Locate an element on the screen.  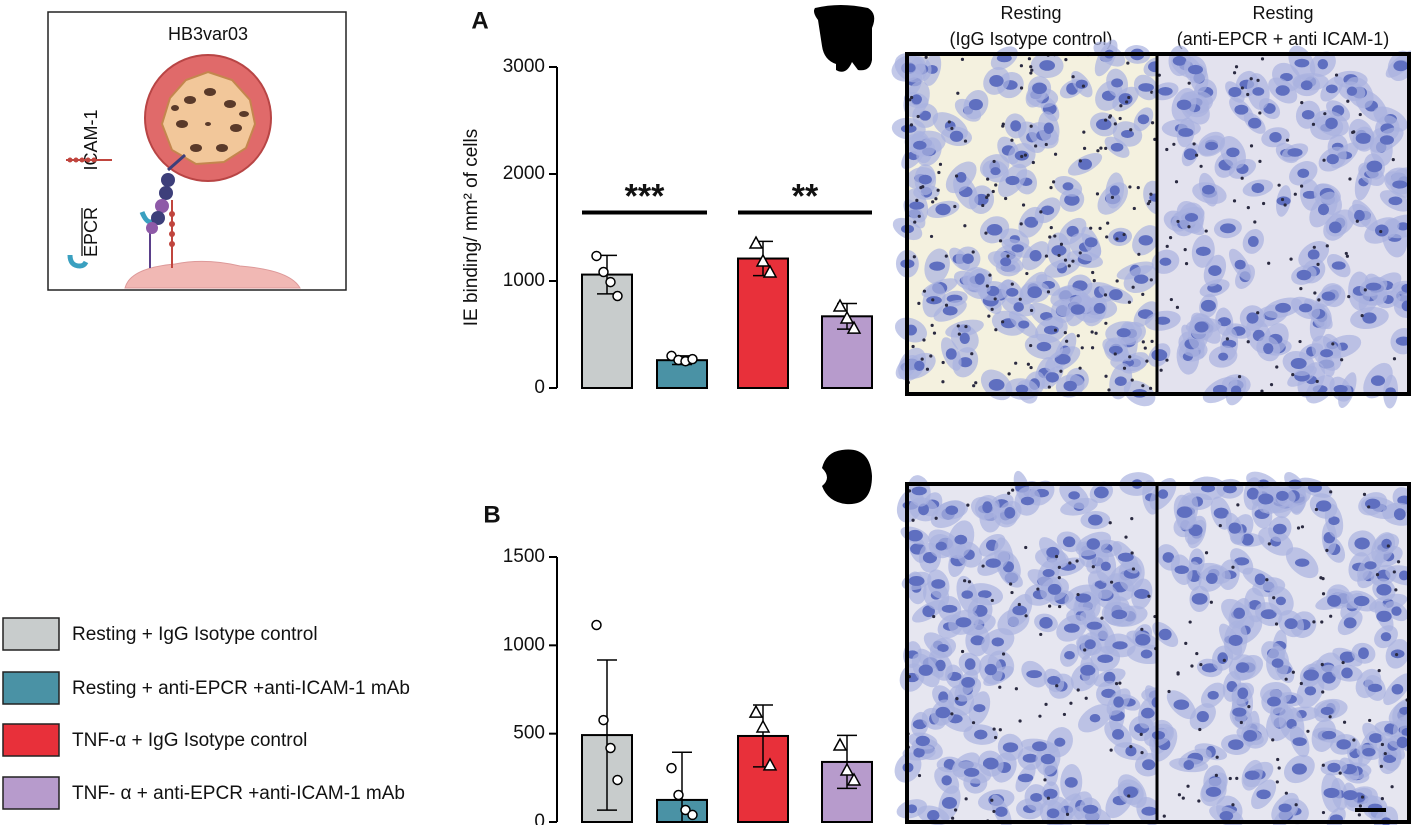
y-tick-label: 1500 is located at coordinates (524, 556).